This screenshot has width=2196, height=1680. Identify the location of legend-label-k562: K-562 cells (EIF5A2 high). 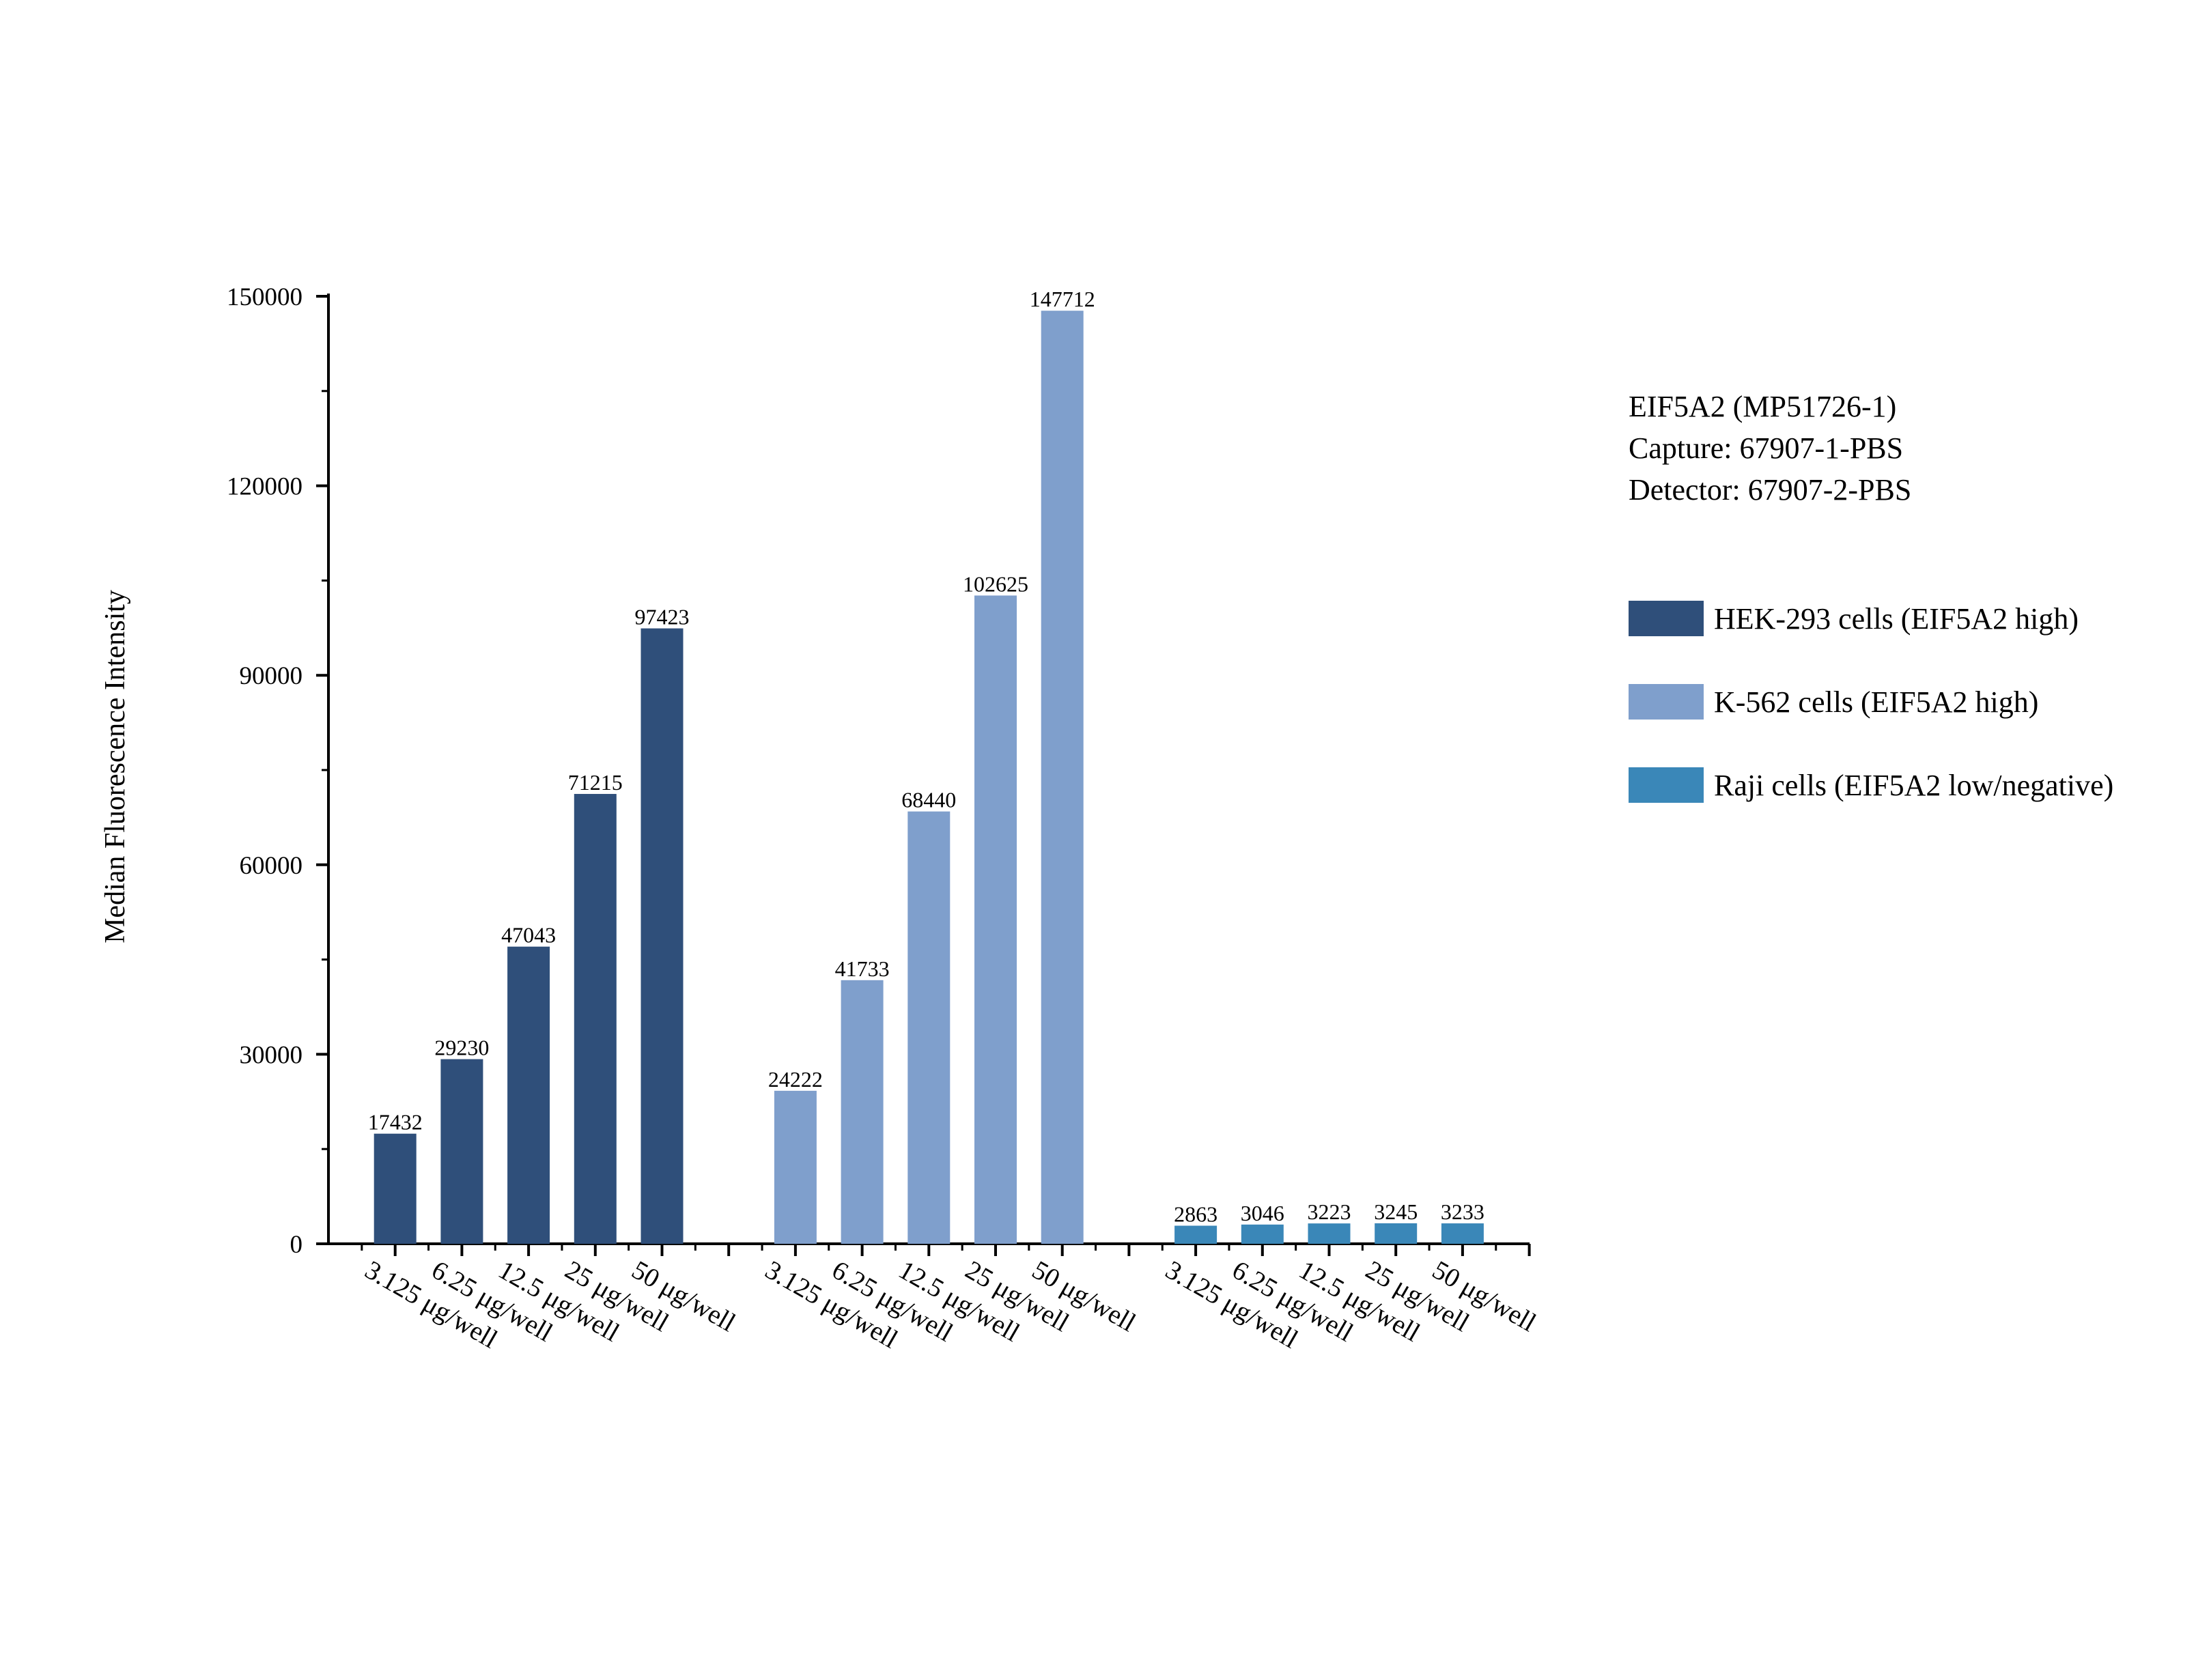
(1876, 702).